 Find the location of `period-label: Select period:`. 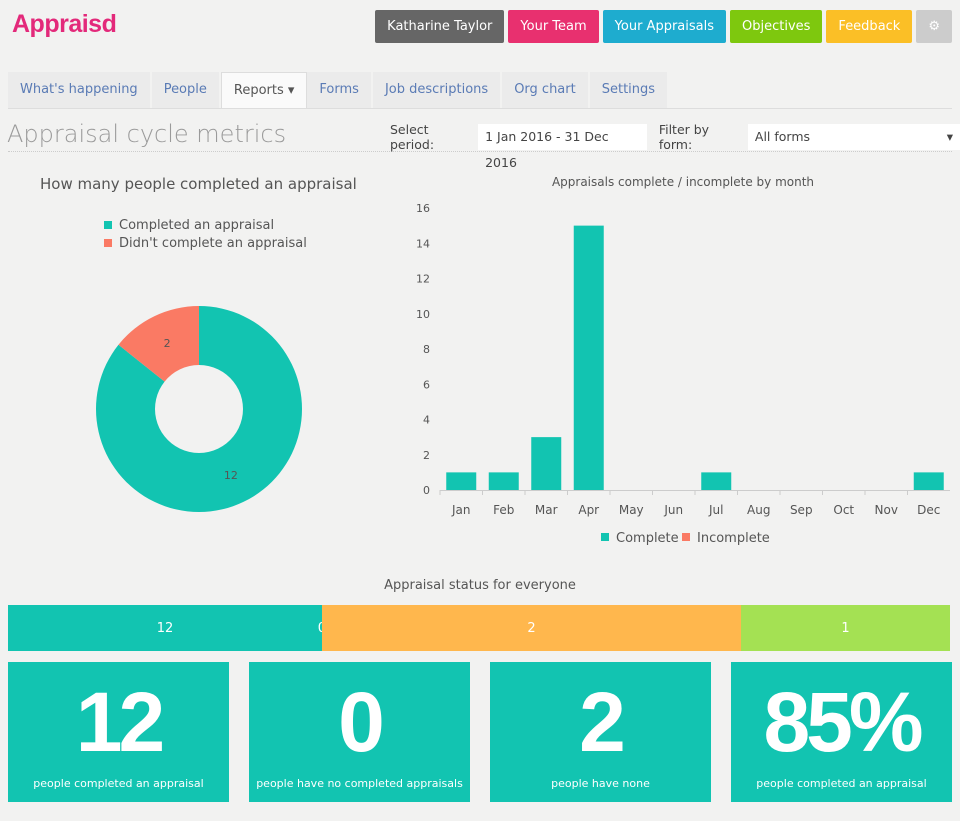

period-label: Select period: is located at coordinates (412, 137).